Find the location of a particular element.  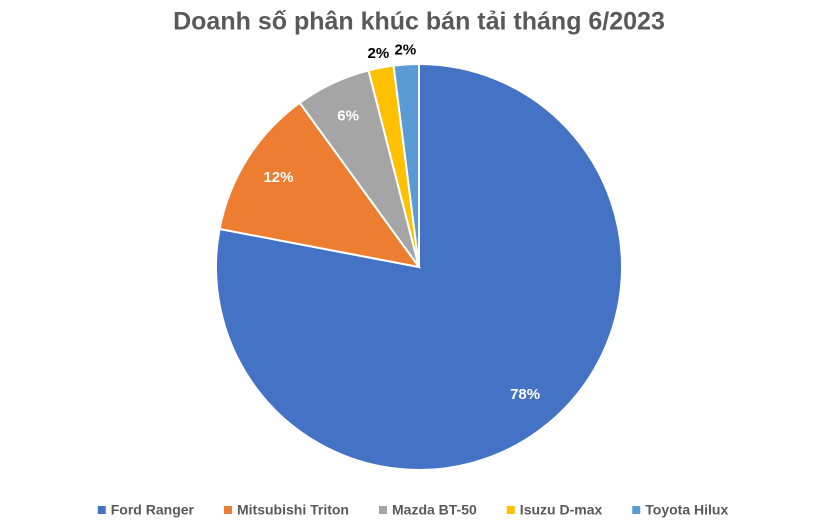

data-label: 78% is located at coordinates (525, 394).